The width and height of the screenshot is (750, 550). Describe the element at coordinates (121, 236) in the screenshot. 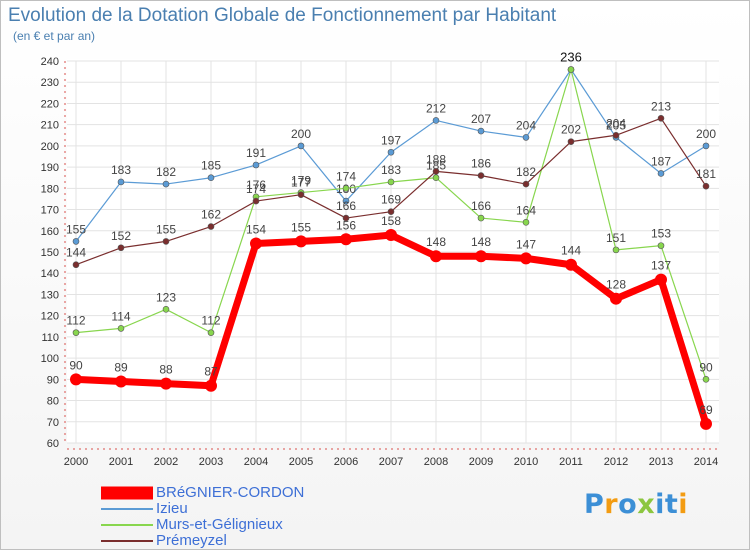

I see `data-label-premeyzel: 152` at that location.